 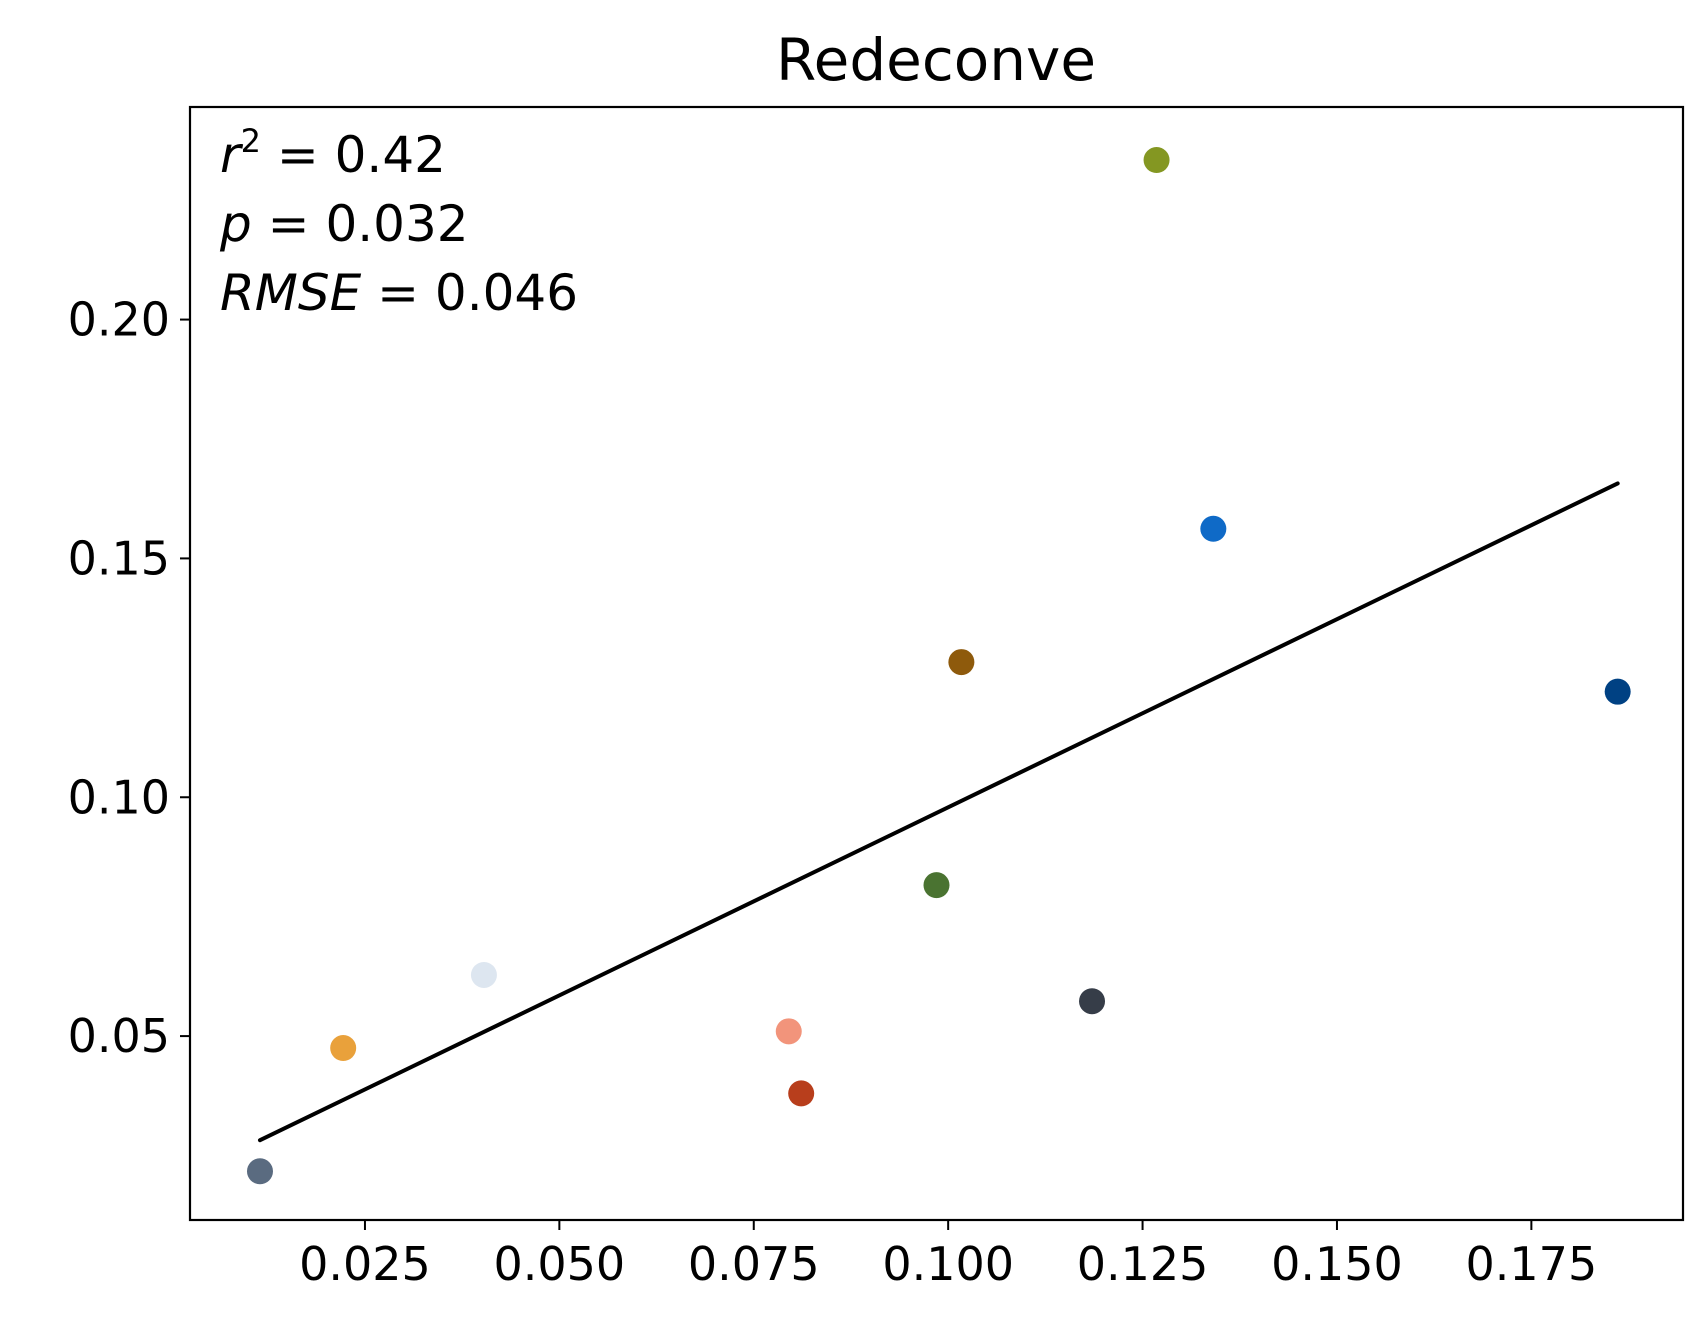 I want to click on rmse-value: 0.046, so click(x=506, y=293).